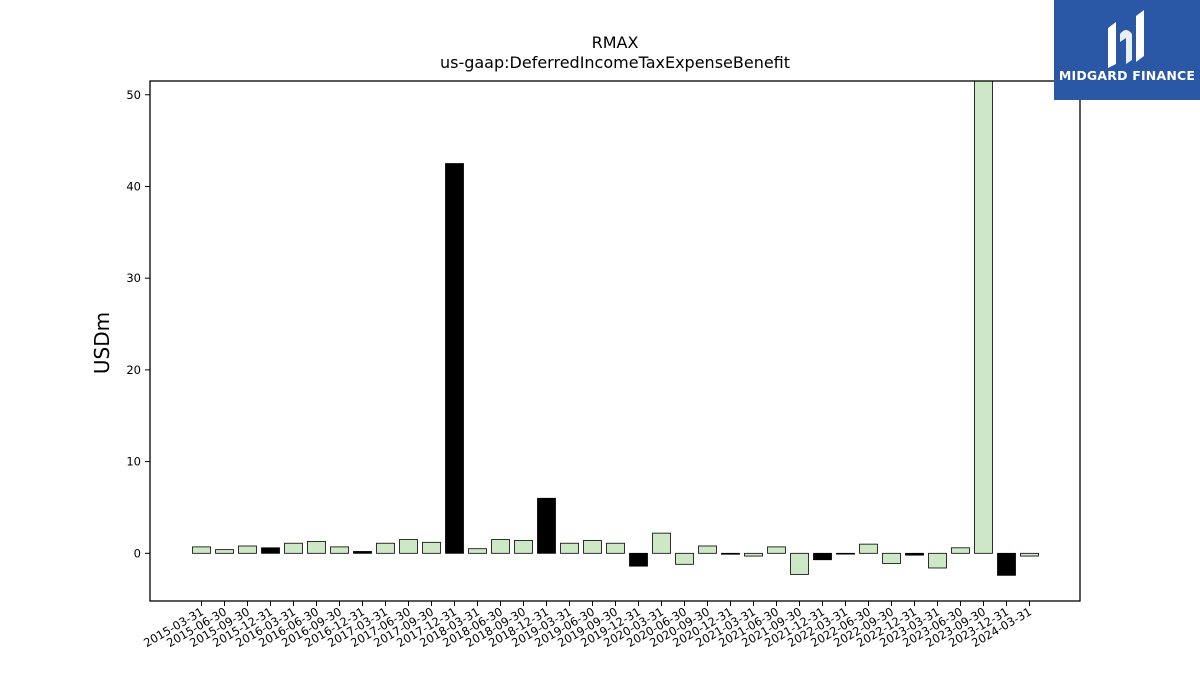  Describe the element at coordinates (1126, 39) in the screenshot. I see `midgard-logo-icon` at that location.